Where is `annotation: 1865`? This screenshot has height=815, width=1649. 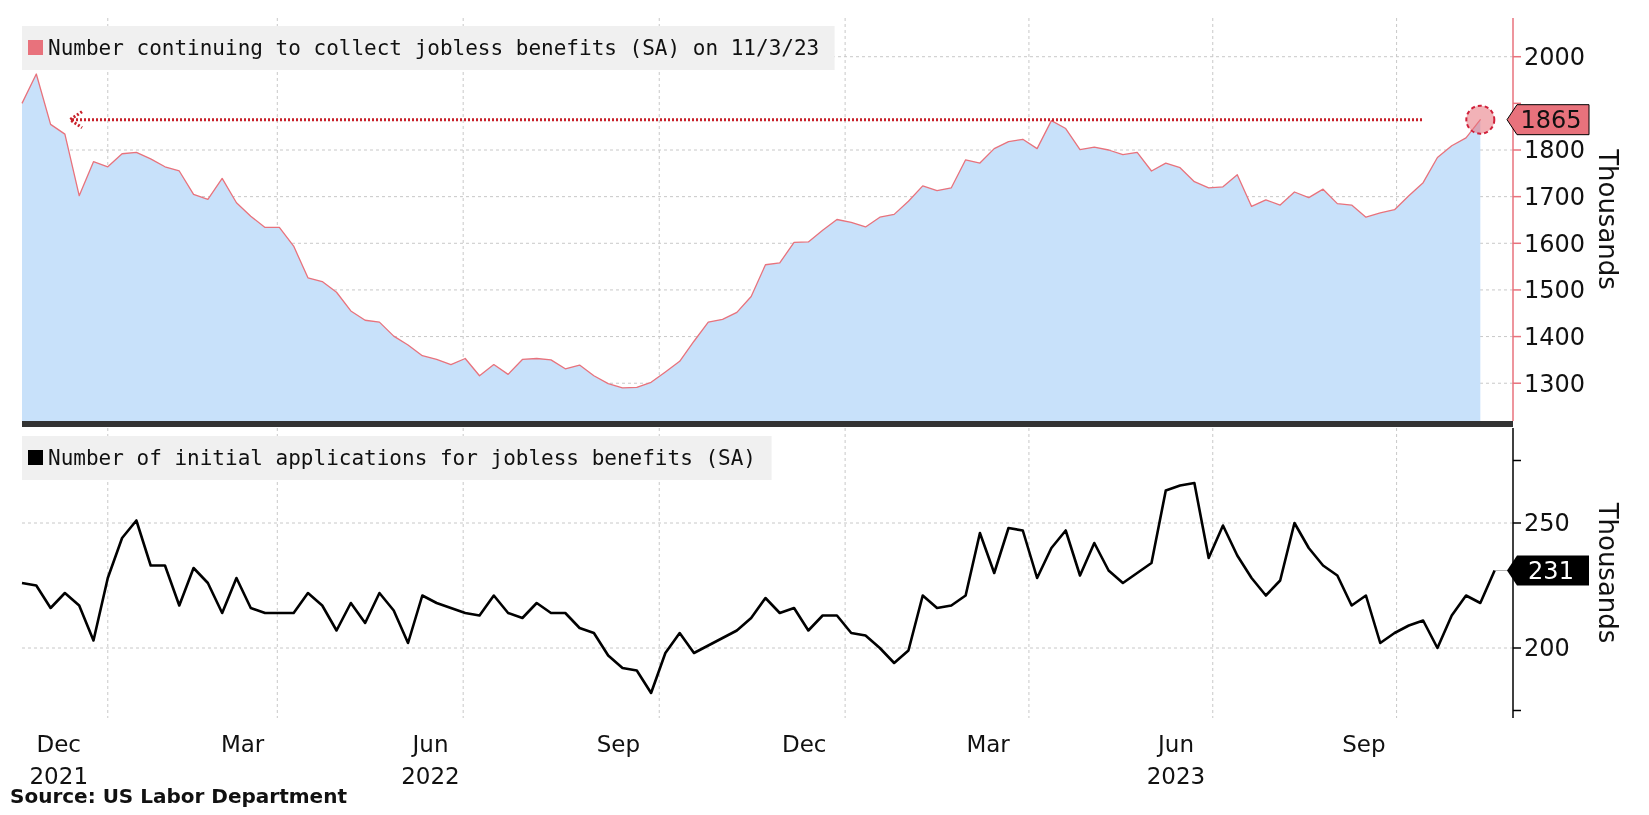 annotation: 1865 is located at coordinates (1551, 120).